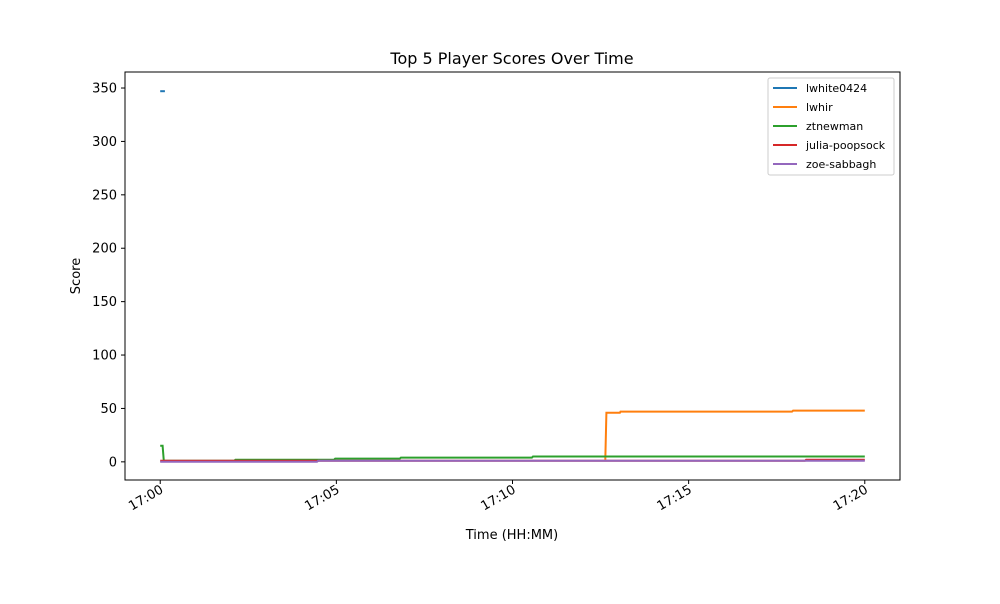 The height and width of the screenshot is (604, 1000). What do you see at coordinates (322, 498) in the screenshot?
I see `x-tick-label: 17:05` at bounding box center [322, 498].